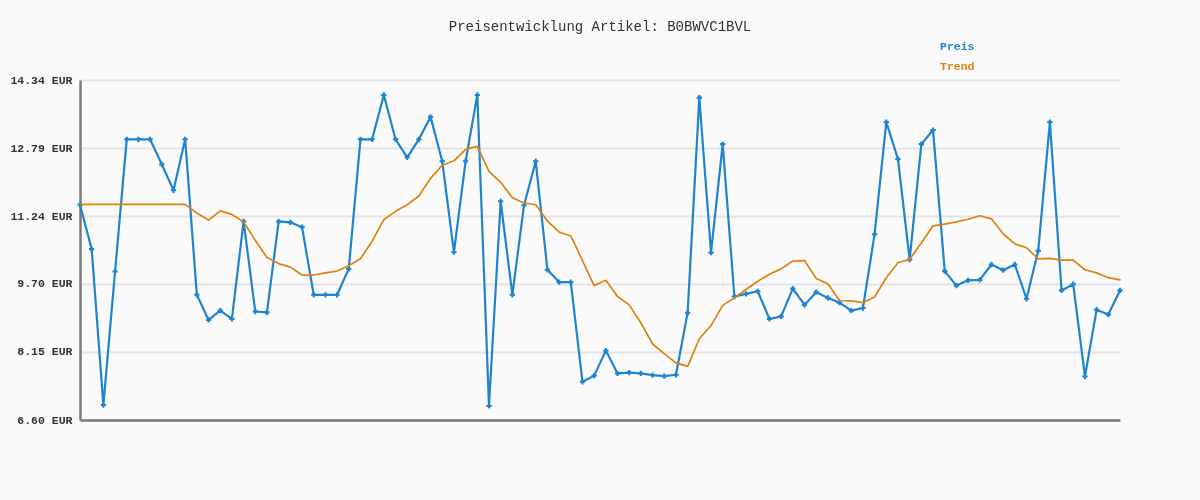  I want to click on y-tick-label: 12.79 EUR, so click(41, 148).